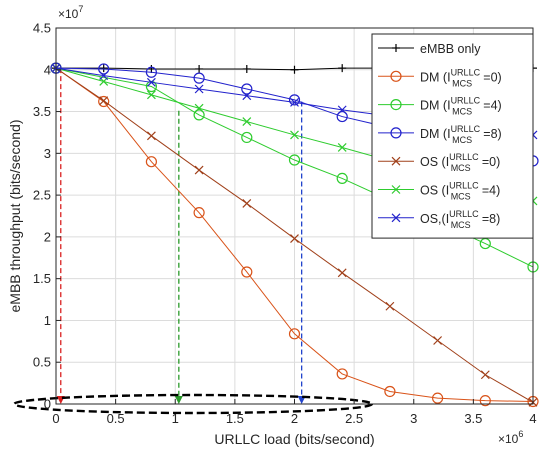 This screenshot has width=550, height=461. What do you see at coordinates (473, 418) in the screenshot?
I see `x-tick-label: 3.5` at bounding box center [473, 418].